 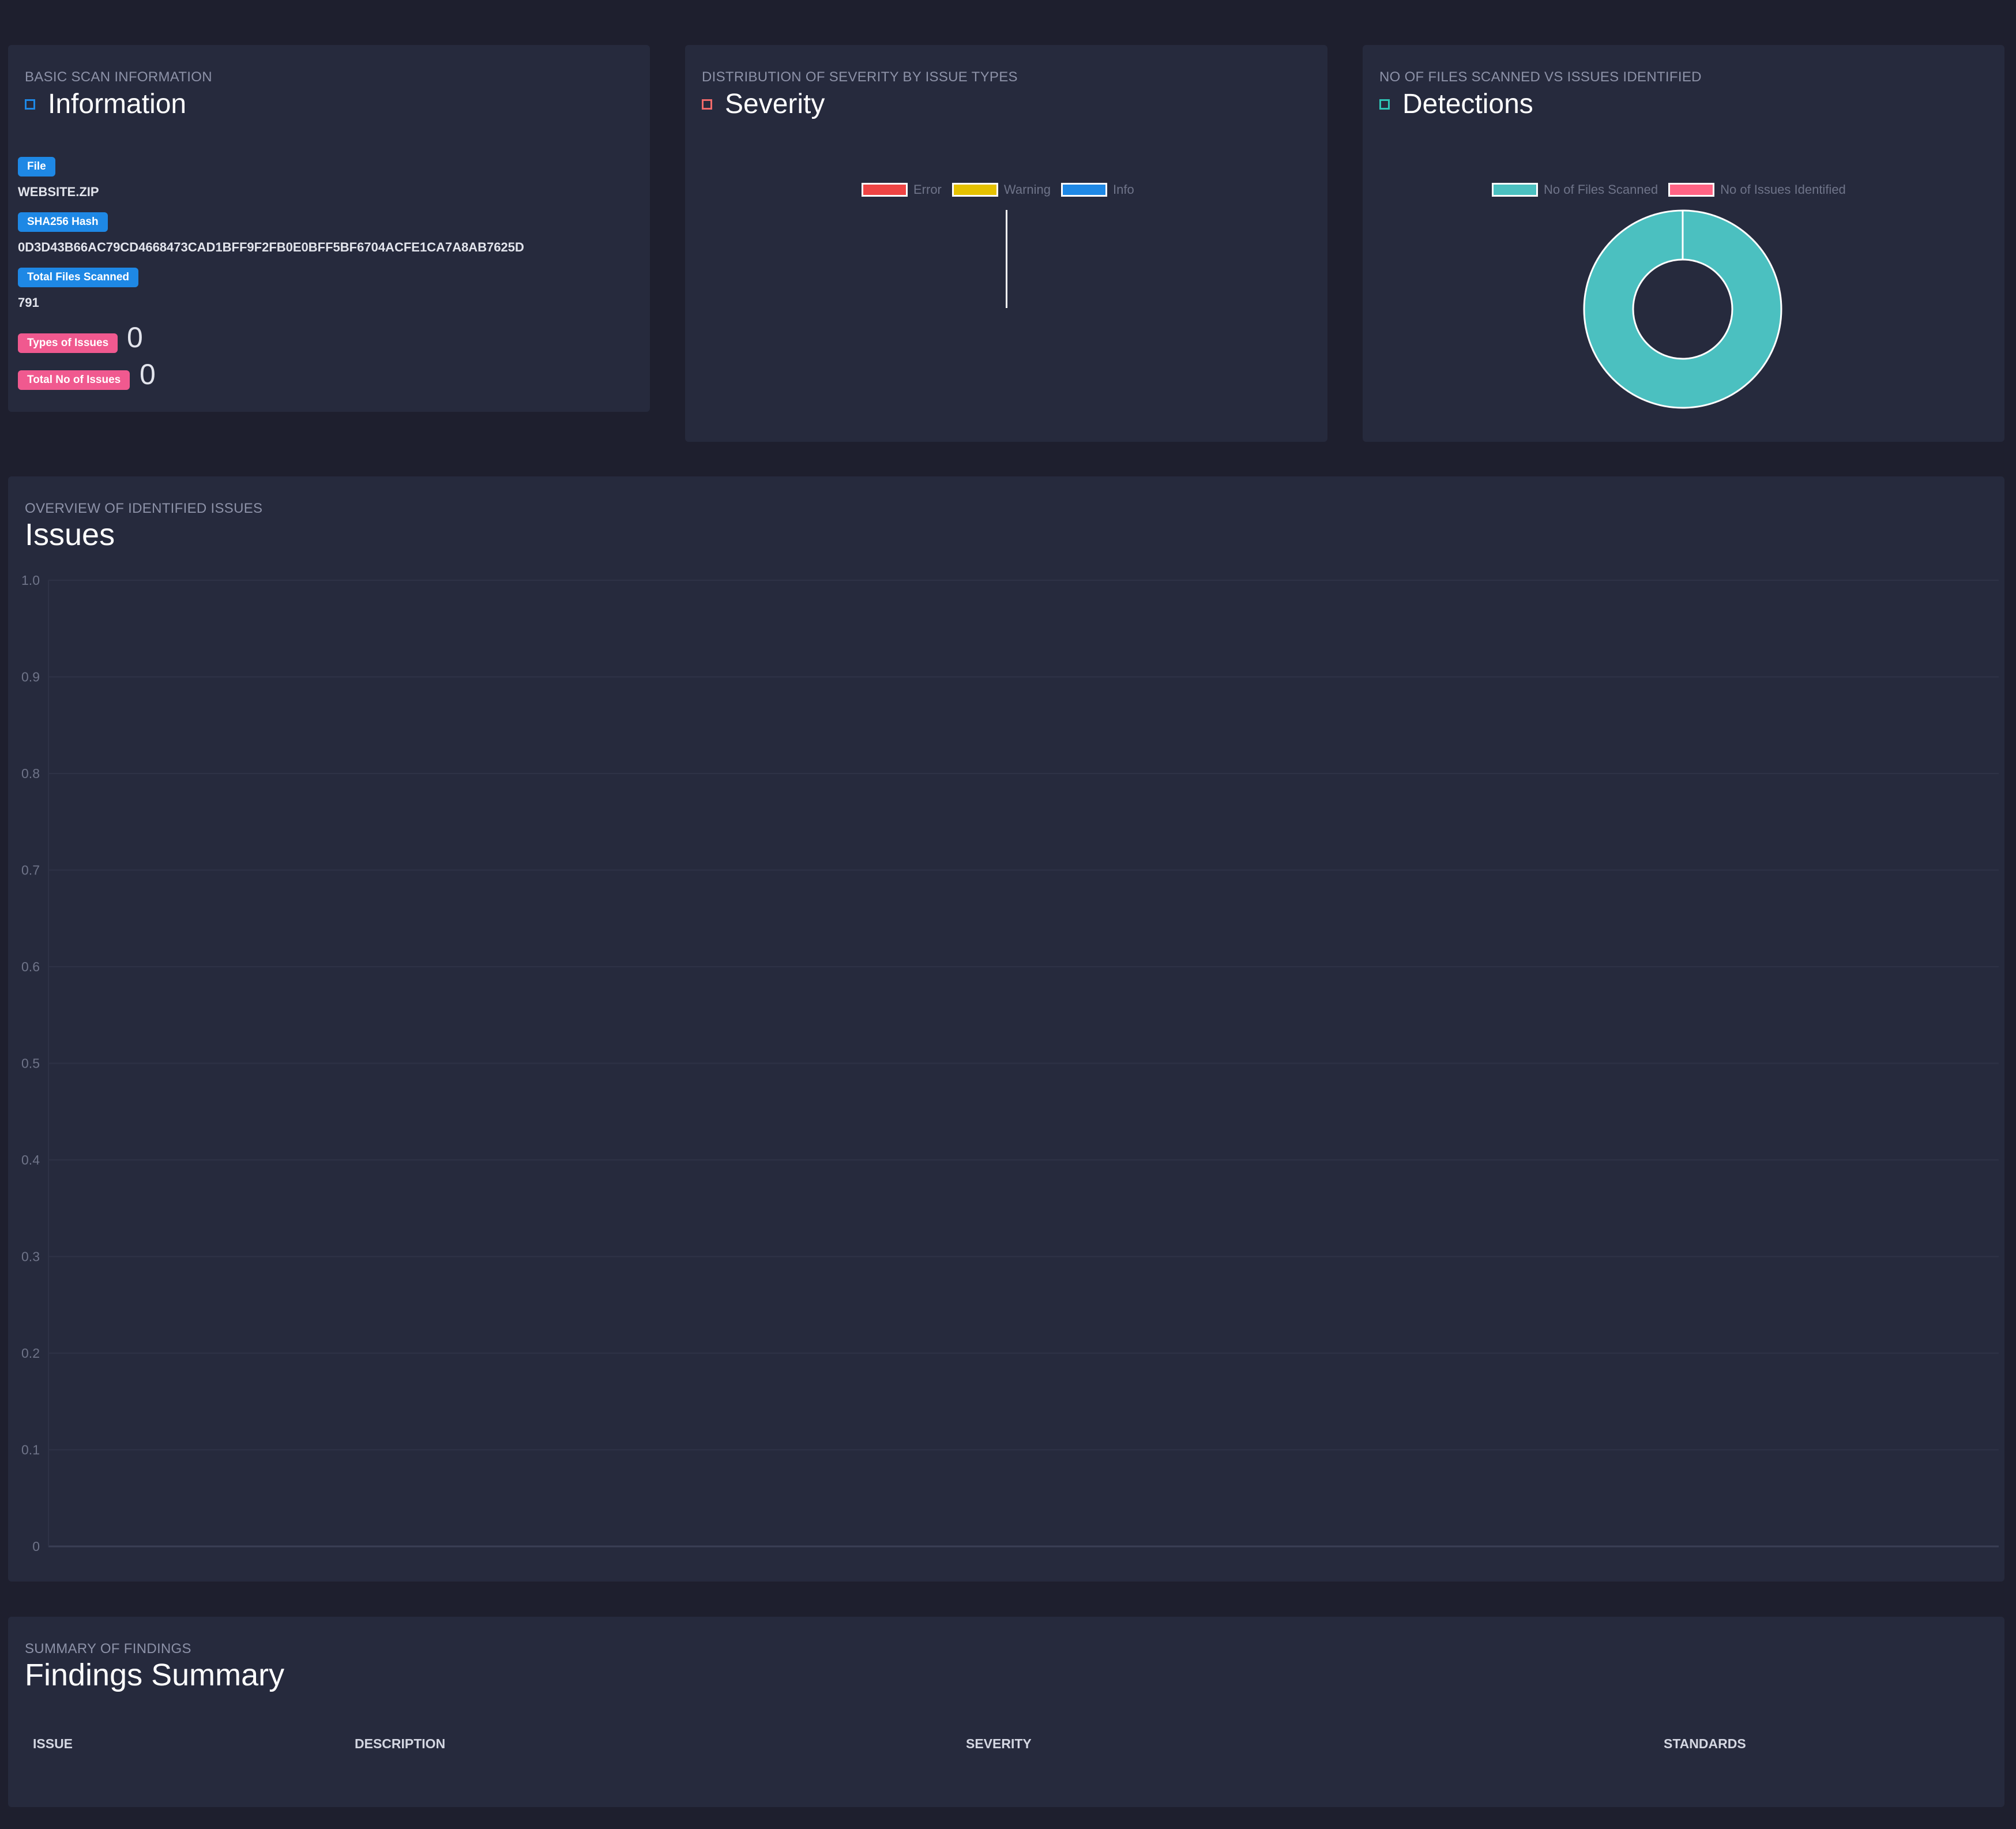 I want to click on column-header-description: DESCRIPTION, so click(x=400, y=1743).